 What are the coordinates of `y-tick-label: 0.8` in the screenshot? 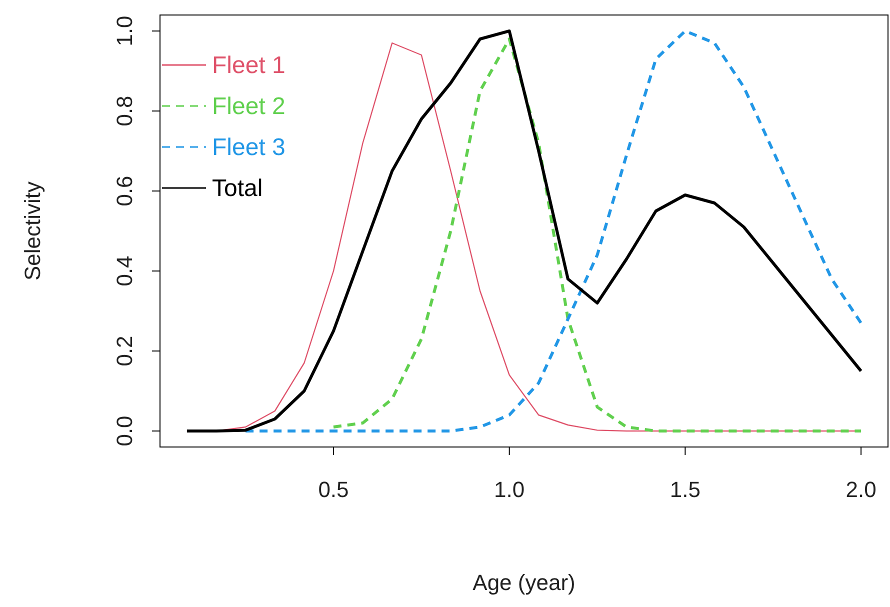 It's located at (124, 111).